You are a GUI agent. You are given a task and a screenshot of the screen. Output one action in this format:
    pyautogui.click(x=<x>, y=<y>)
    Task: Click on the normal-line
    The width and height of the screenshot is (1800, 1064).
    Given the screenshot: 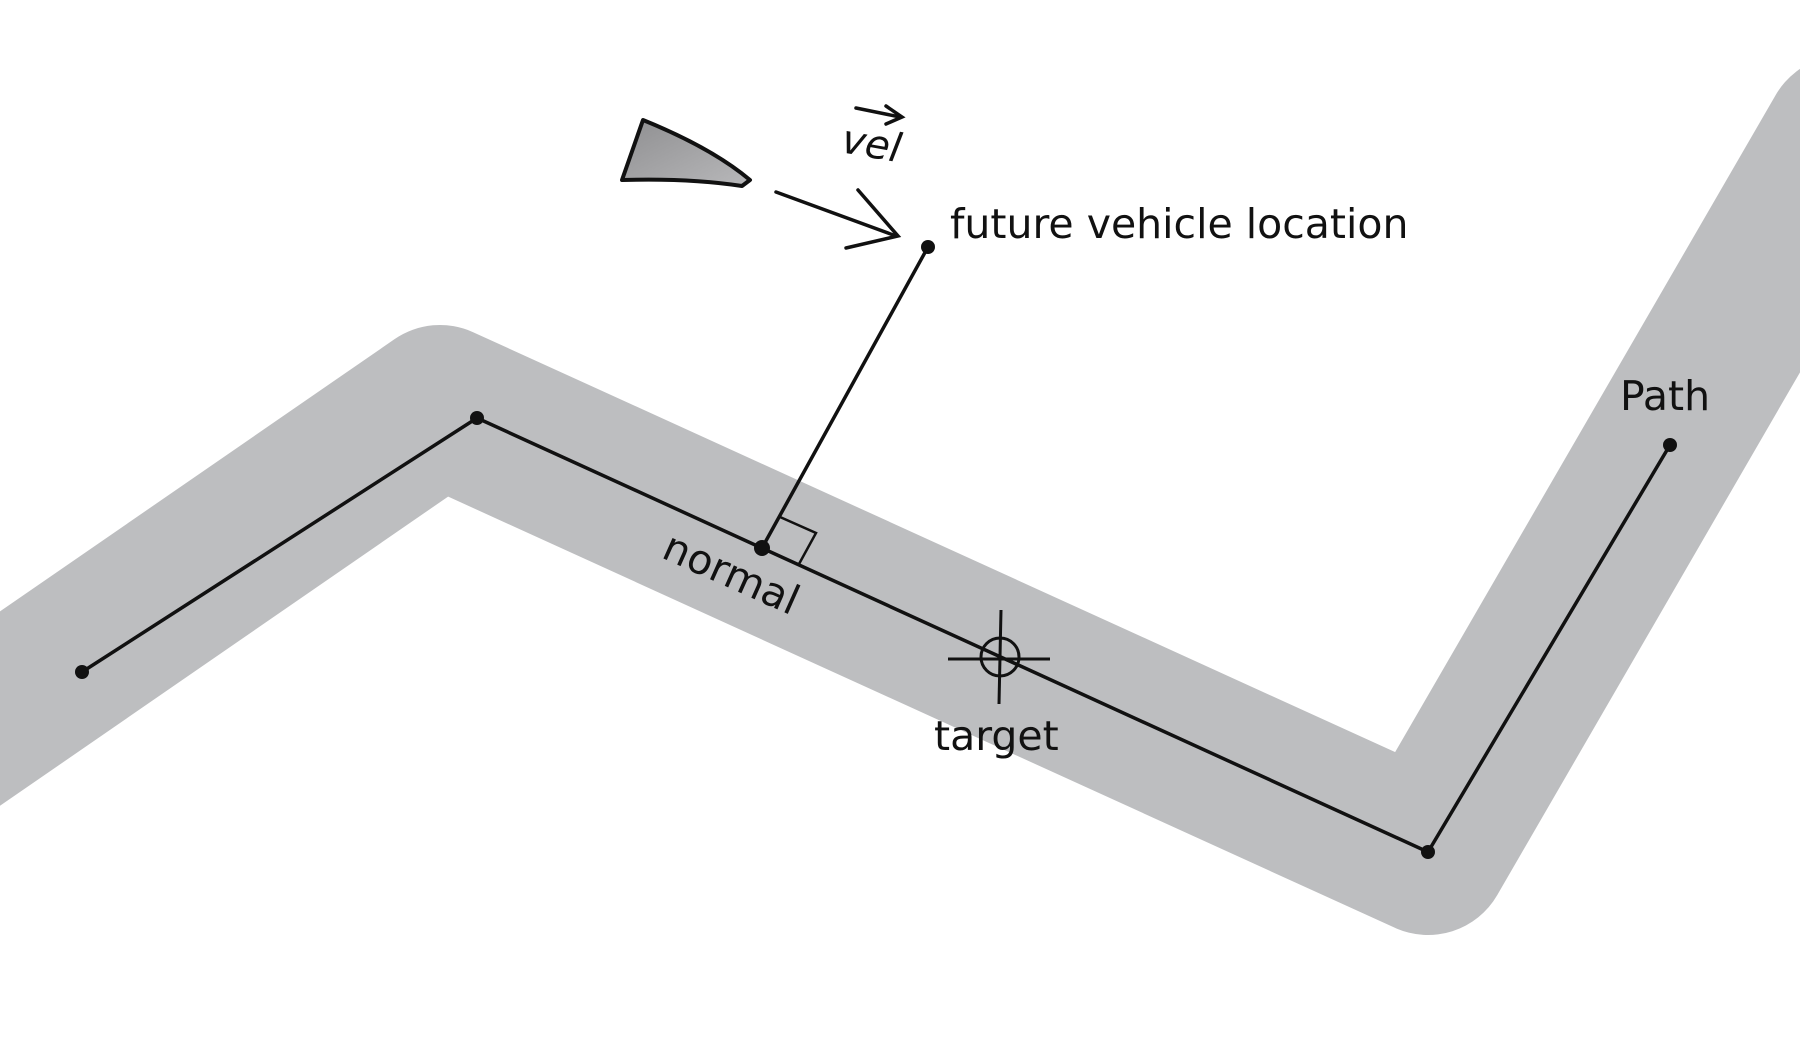 What is the action you would take?
    pyautogui.click(x=845, y=397)
    